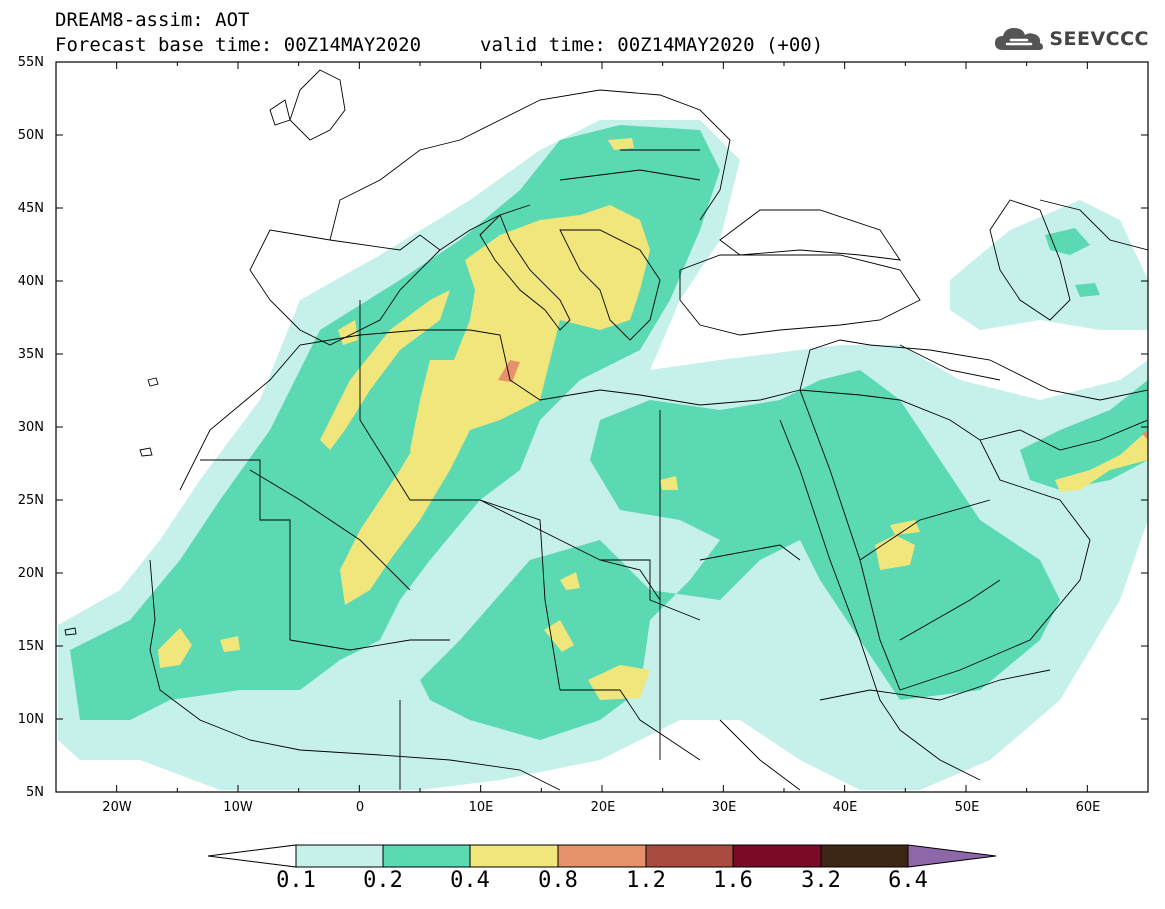 The width and height of the screenshot is (1165, 909). What do you see at coordinates (845, 807) in the screenshot?
I see `lon-label: 40E` at bounding box center [845, 807].